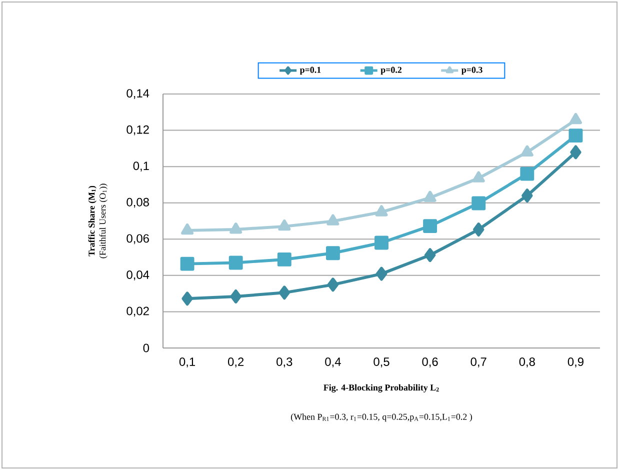  What do you see at coordinates (138, 275) in the screenshot?
I see `y-tick-label: 0,04` at bounding box center [138, 275].